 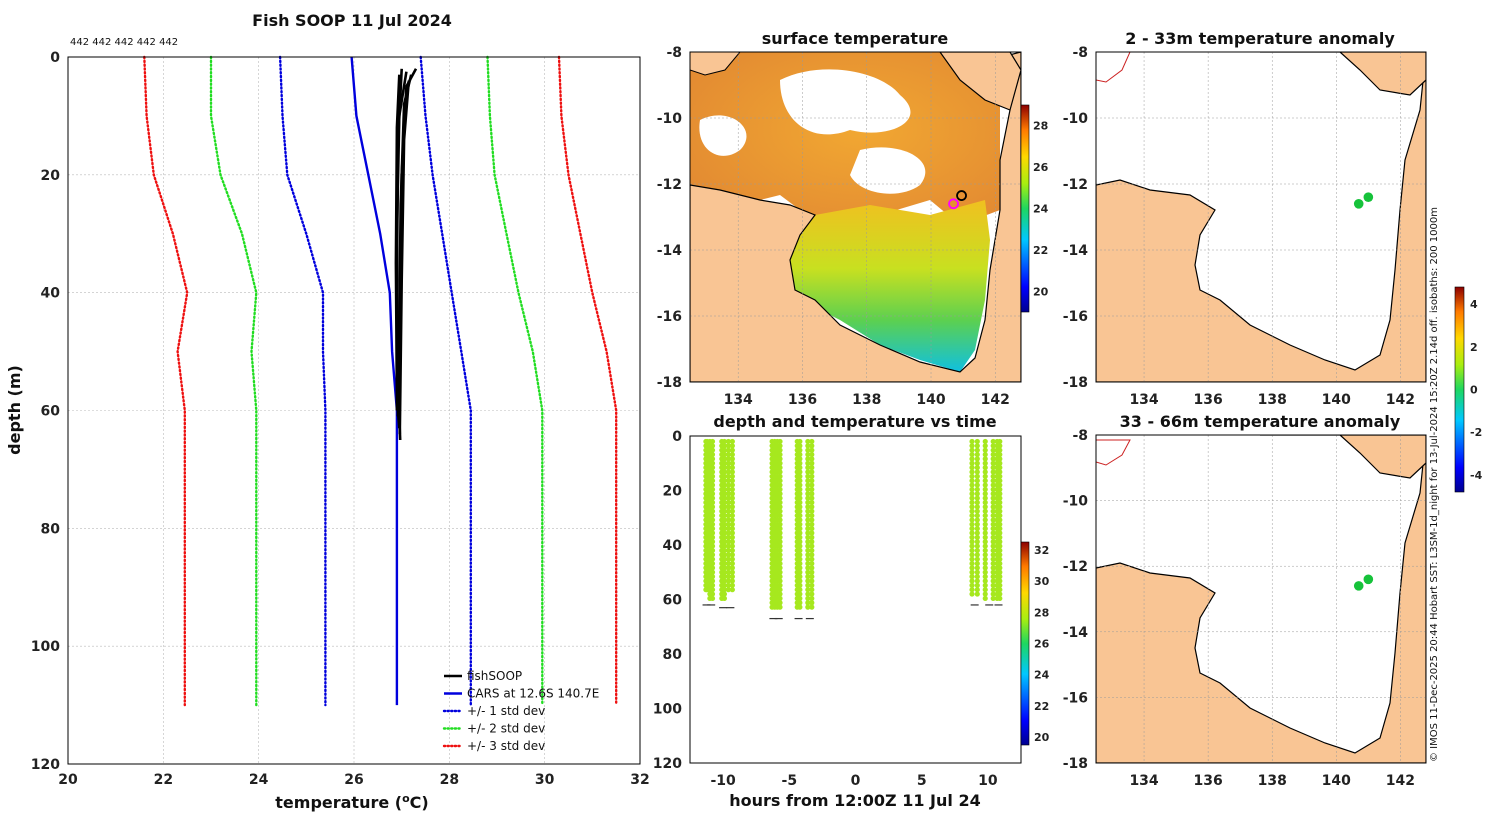 What do you see at coordinates (1113, 67) in the screenshot?
I see `isobath-contour` at bounding box center [1113, 67].